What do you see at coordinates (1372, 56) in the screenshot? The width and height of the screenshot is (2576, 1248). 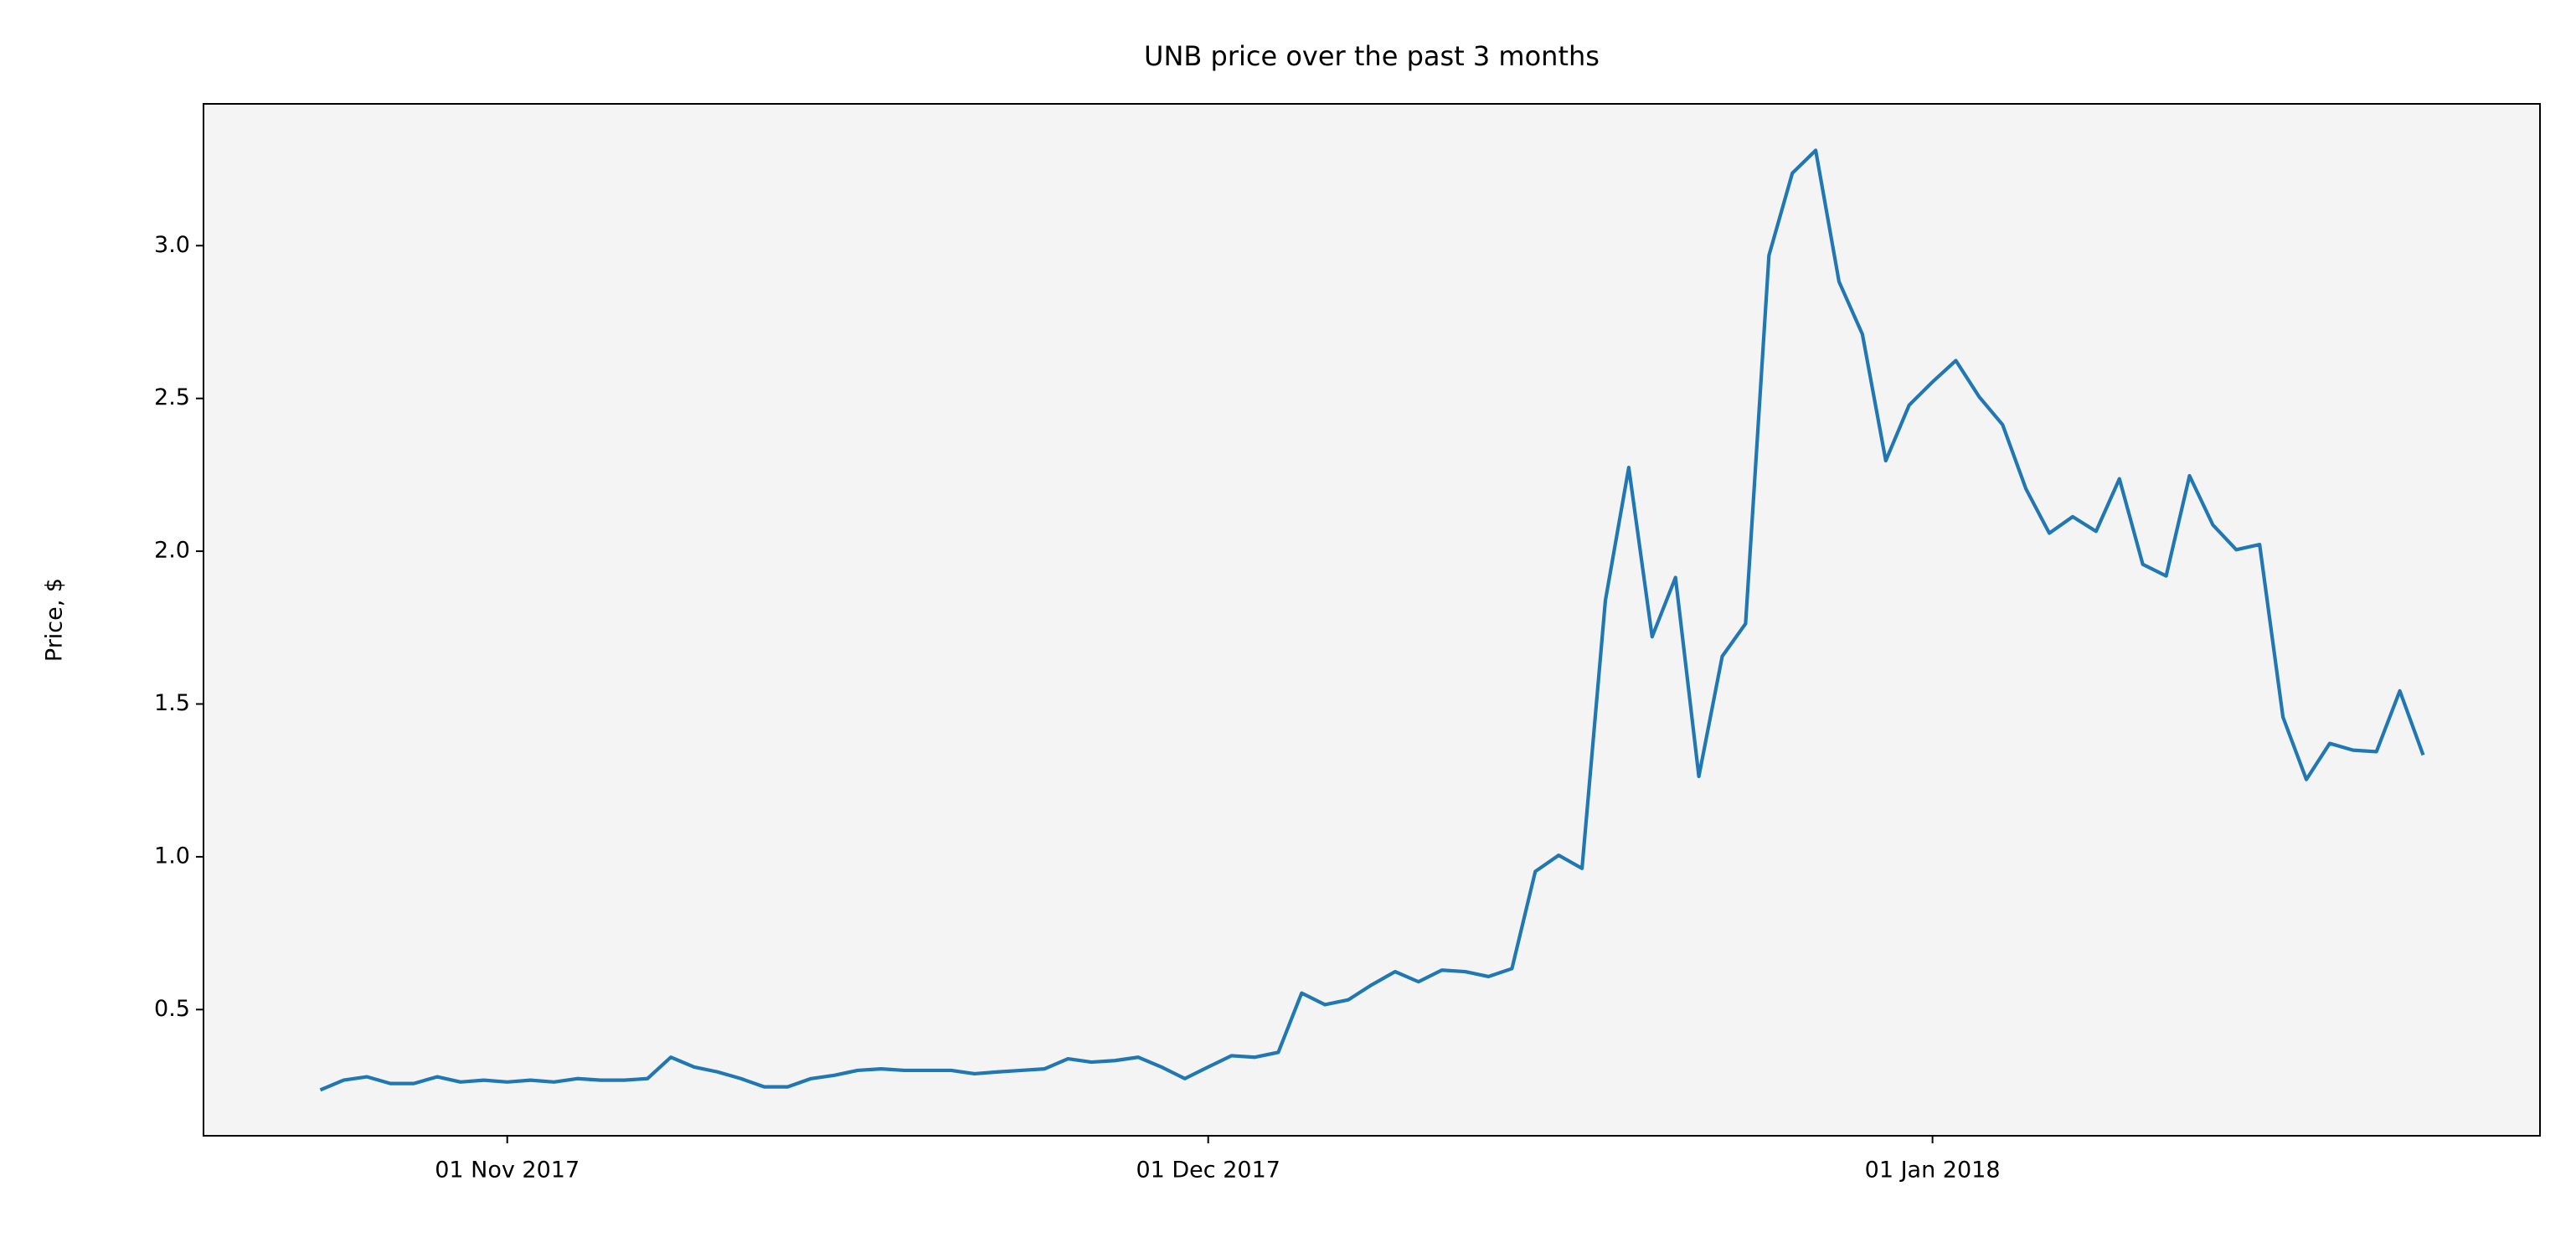 I see `chart-title: UNB price over the past 3 months` at bounding box center [1372, 56].